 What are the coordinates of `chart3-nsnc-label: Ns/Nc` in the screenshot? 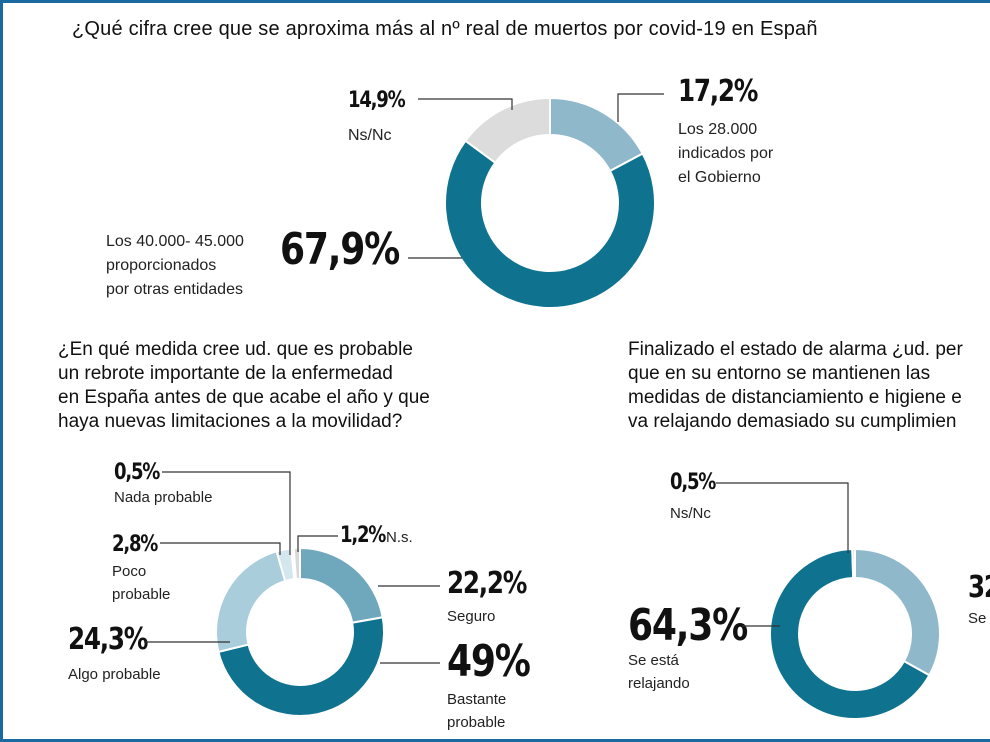 It's located at (690, 513).